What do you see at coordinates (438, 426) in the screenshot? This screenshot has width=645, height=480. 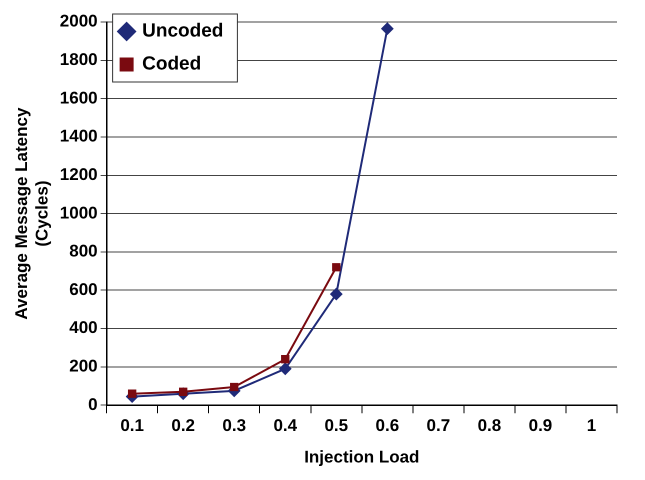 I see `x-tick-label: 0.7` at bounding box center [438, 426].